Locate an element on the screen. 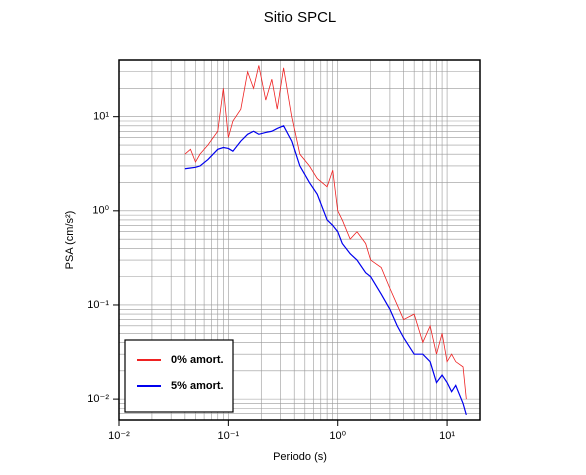  x-tick-label: 10⁰ is located at coordinates (337, 436).